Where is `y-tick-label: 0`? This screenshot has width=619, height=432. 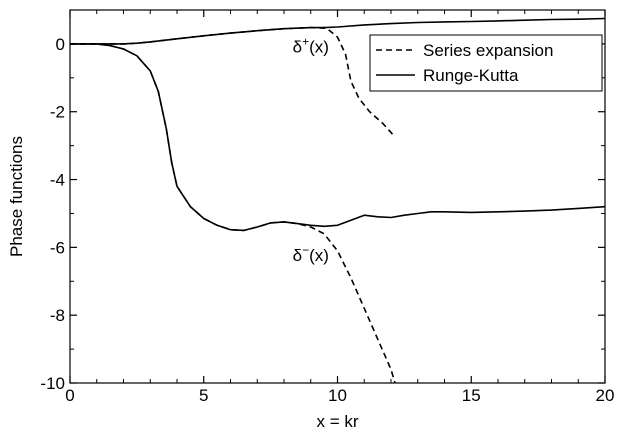
y-tick-label: 0 is located at coordinates (60, 44).